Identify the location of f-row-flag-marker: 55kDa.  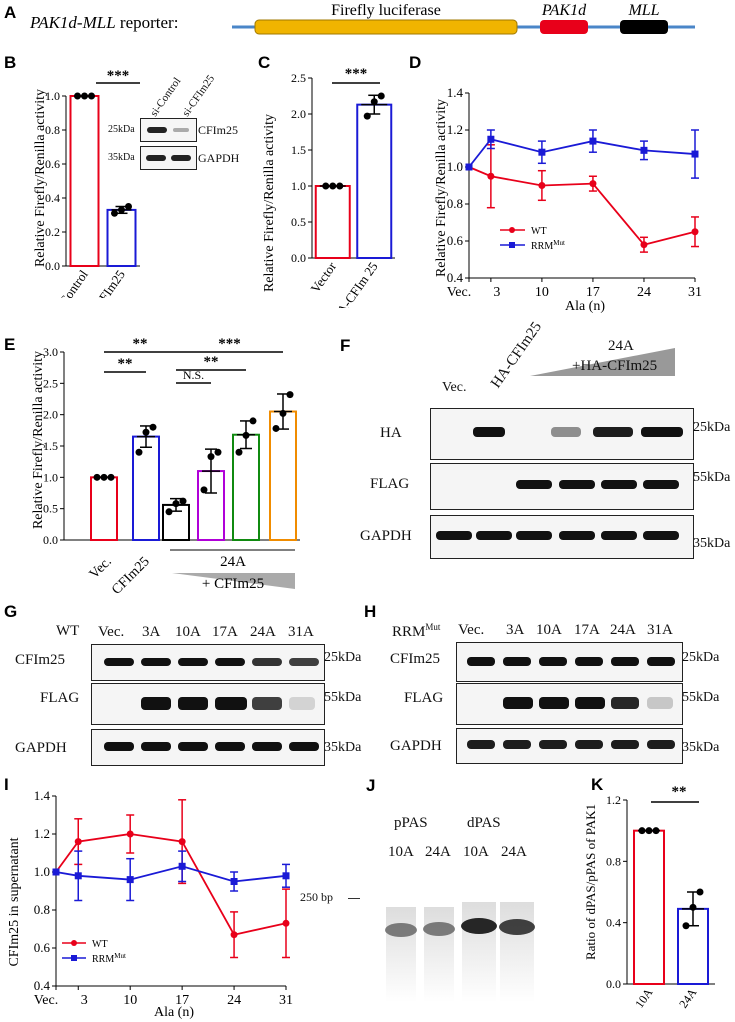
(712, 477).